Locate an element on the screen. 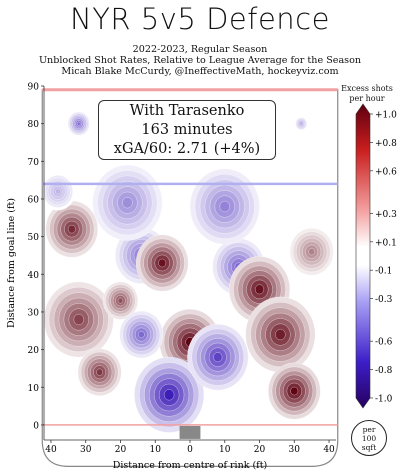  colorbar: +1.0 +0.8 +0.6 +0.3 +0.1 -0.1 -0.3 -0.6 -0.8 -1.0 is located at coordinates (376, 256).